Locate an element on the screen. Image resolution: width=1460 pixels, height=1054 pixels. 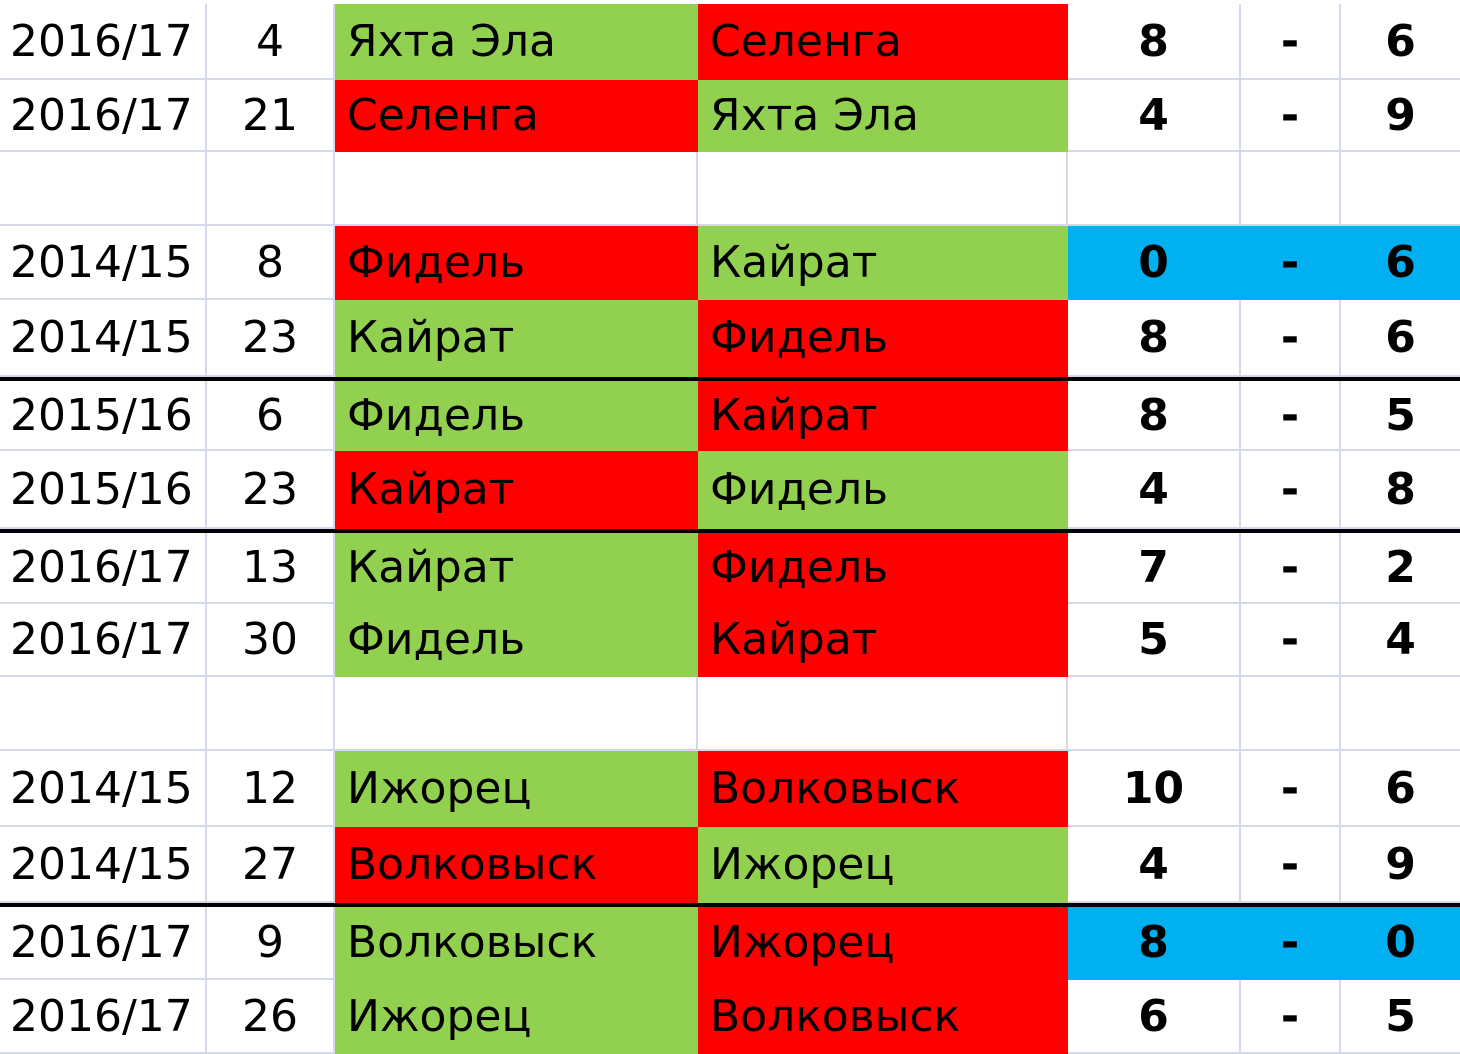
table-row: 2016/17 9 Волковыск Ижорец 8-0 is located at coordinates (730, 941).